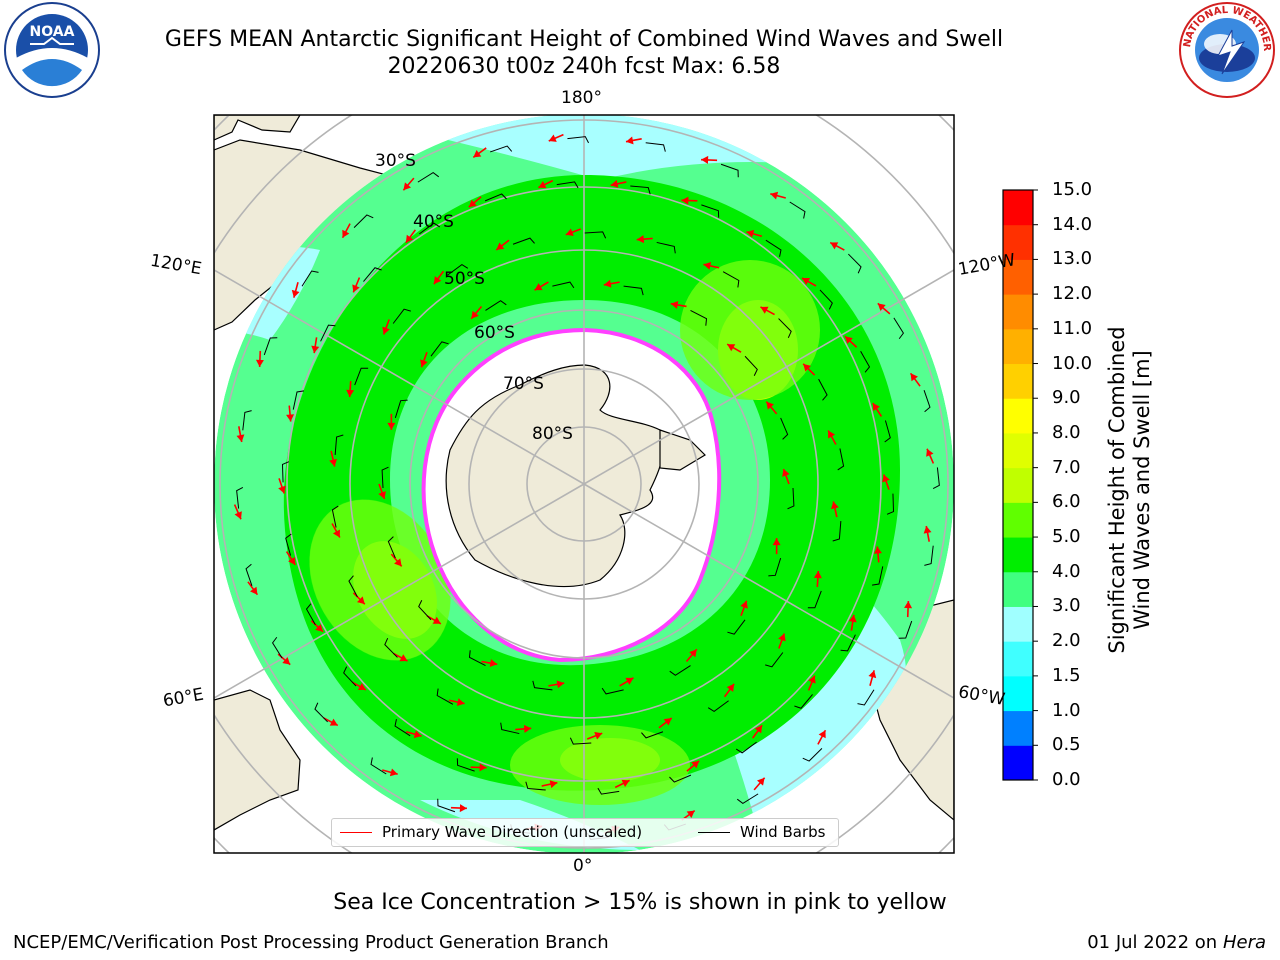  I want to click on legend-swatch-red-line, so click(356, 832).